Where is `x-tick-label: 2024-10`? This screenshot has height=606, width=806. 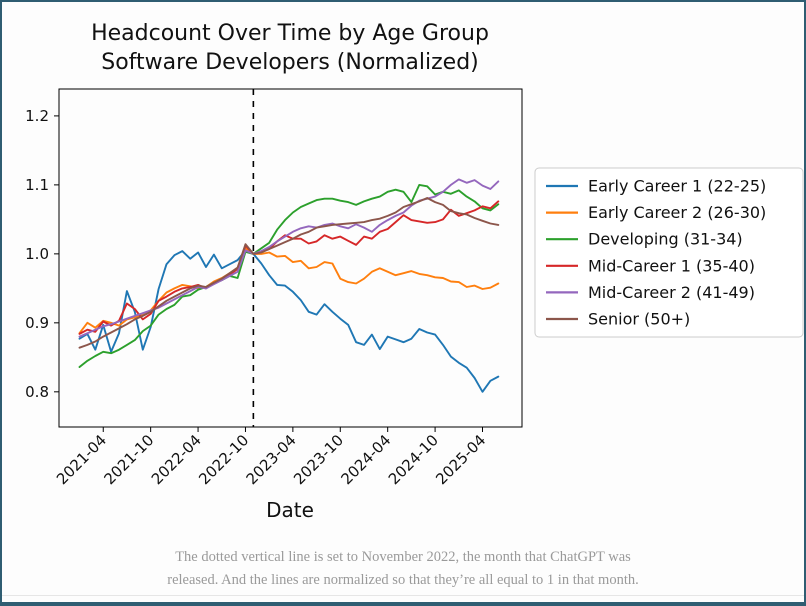 x-tick-label: 2024-10 is located at coordinates (413, 459).